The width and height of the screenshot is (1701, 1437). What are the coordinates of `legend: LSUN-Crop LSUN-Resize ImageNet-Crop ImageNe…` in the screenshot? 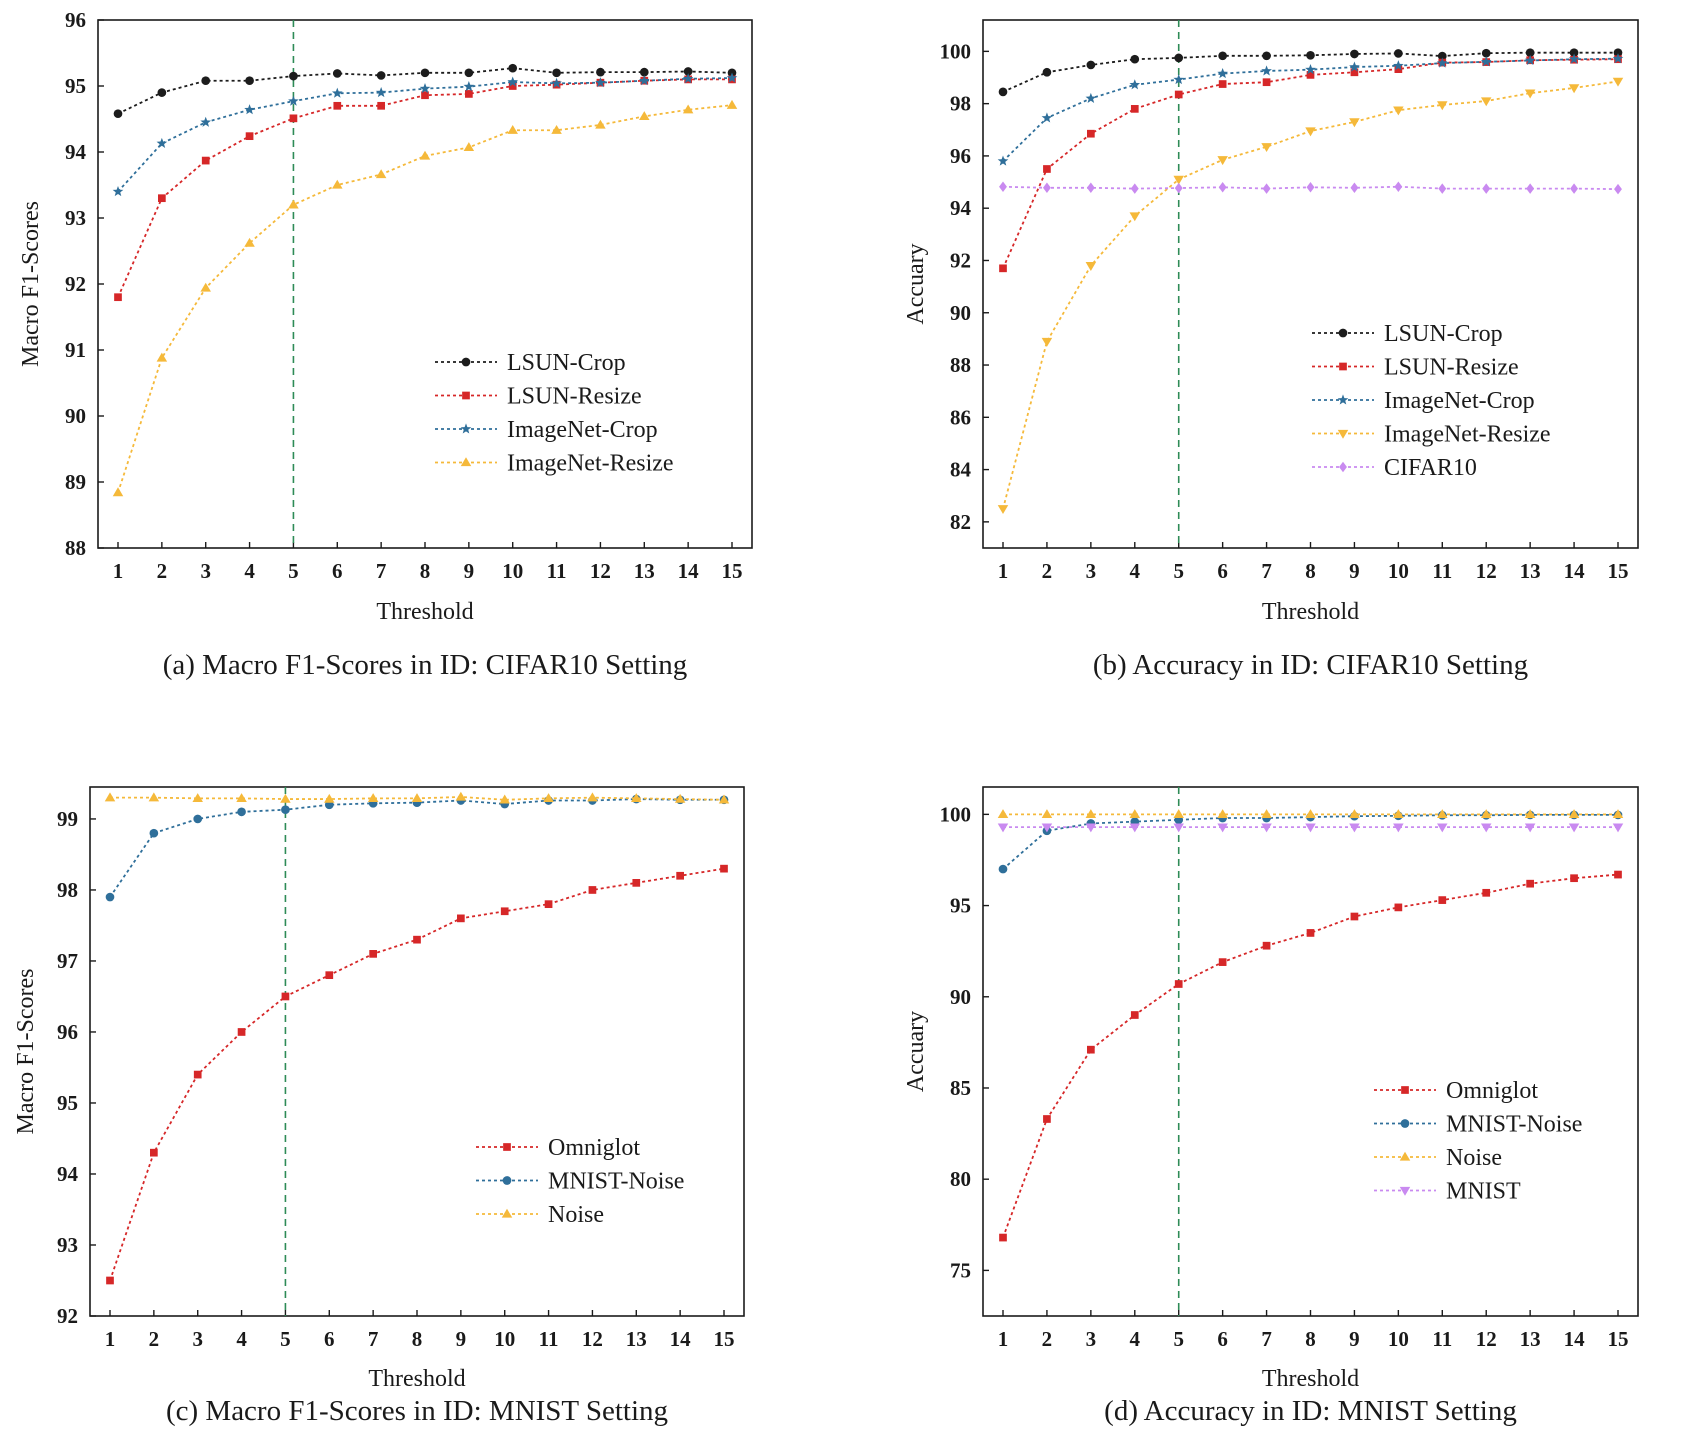 It's located at (554, 413).